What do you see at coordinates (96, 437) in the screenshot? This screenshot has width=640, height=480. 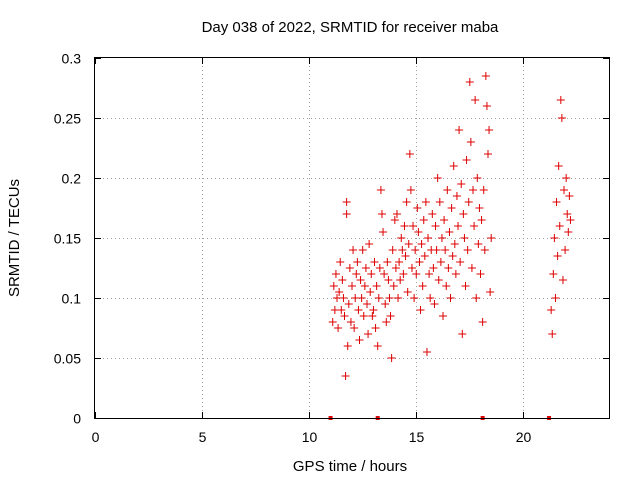 I see `x-tick-label: 0` at bounding box center [96, 437].